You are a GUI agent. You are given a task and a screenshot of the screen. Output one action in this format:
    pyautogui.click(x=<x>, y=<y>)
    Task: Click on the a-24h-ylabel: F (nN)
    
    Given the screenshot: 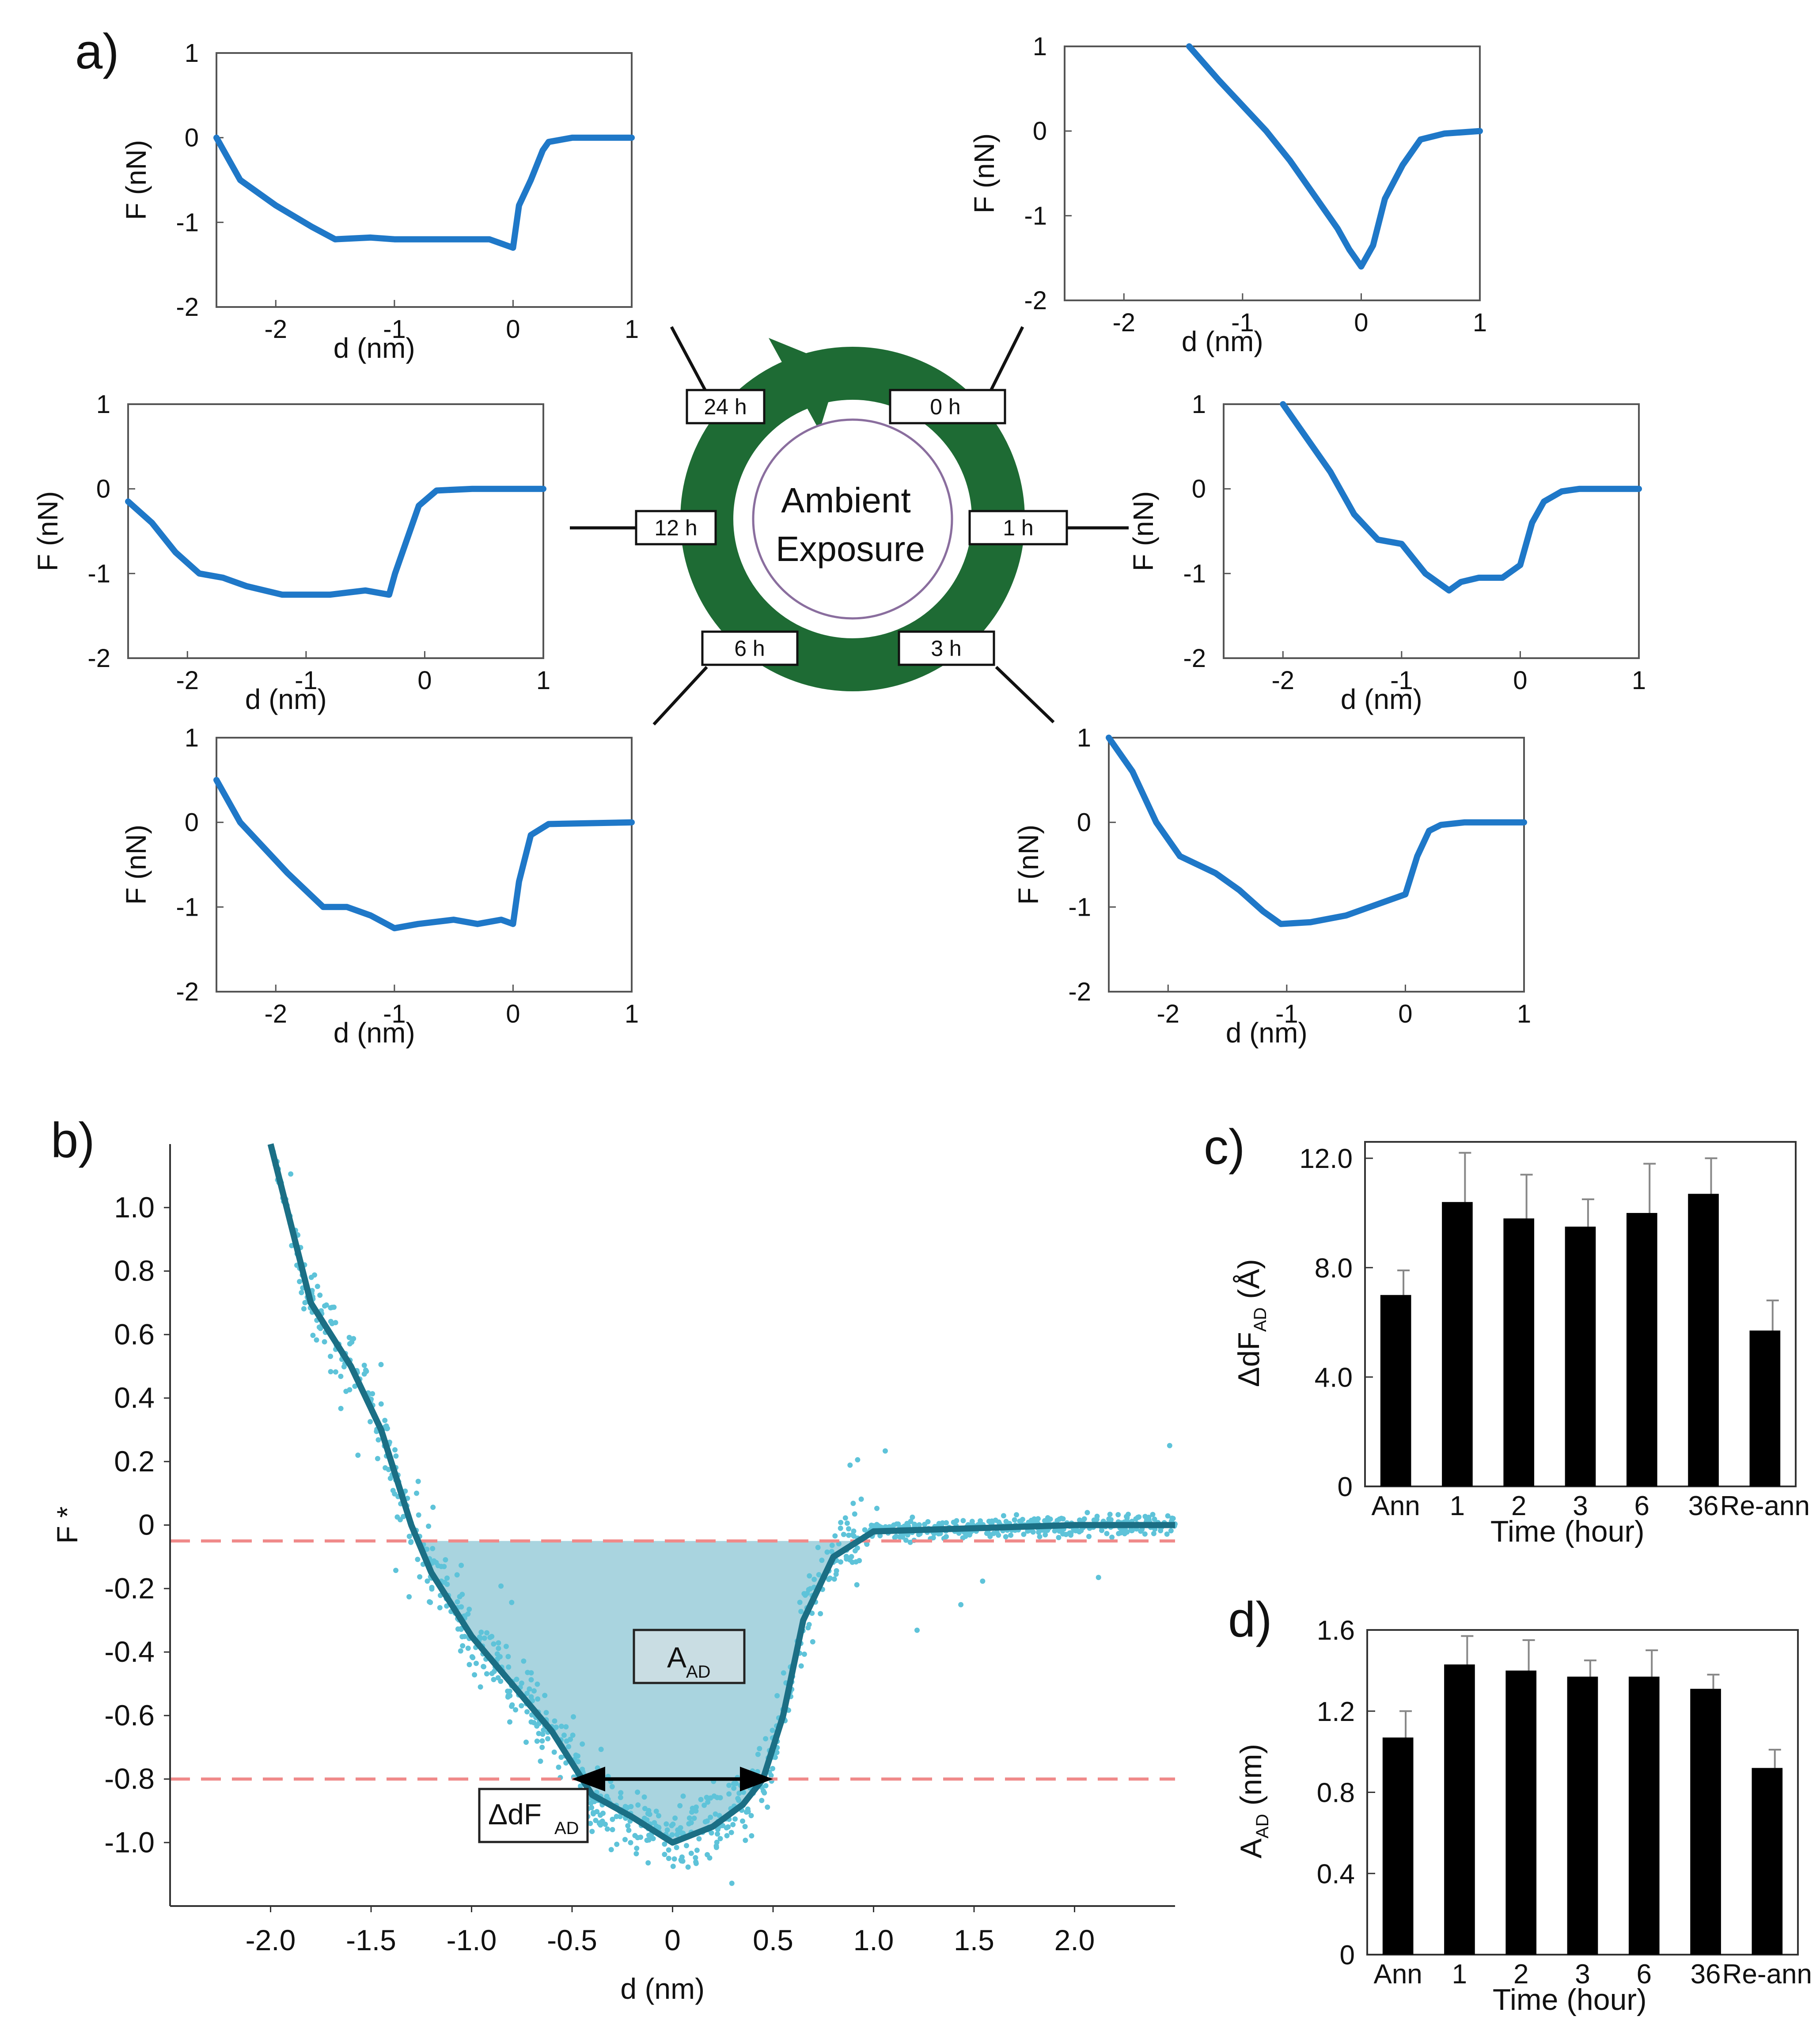 What is the action you would take?
    pyautogui.click(x=136, y=180)
    